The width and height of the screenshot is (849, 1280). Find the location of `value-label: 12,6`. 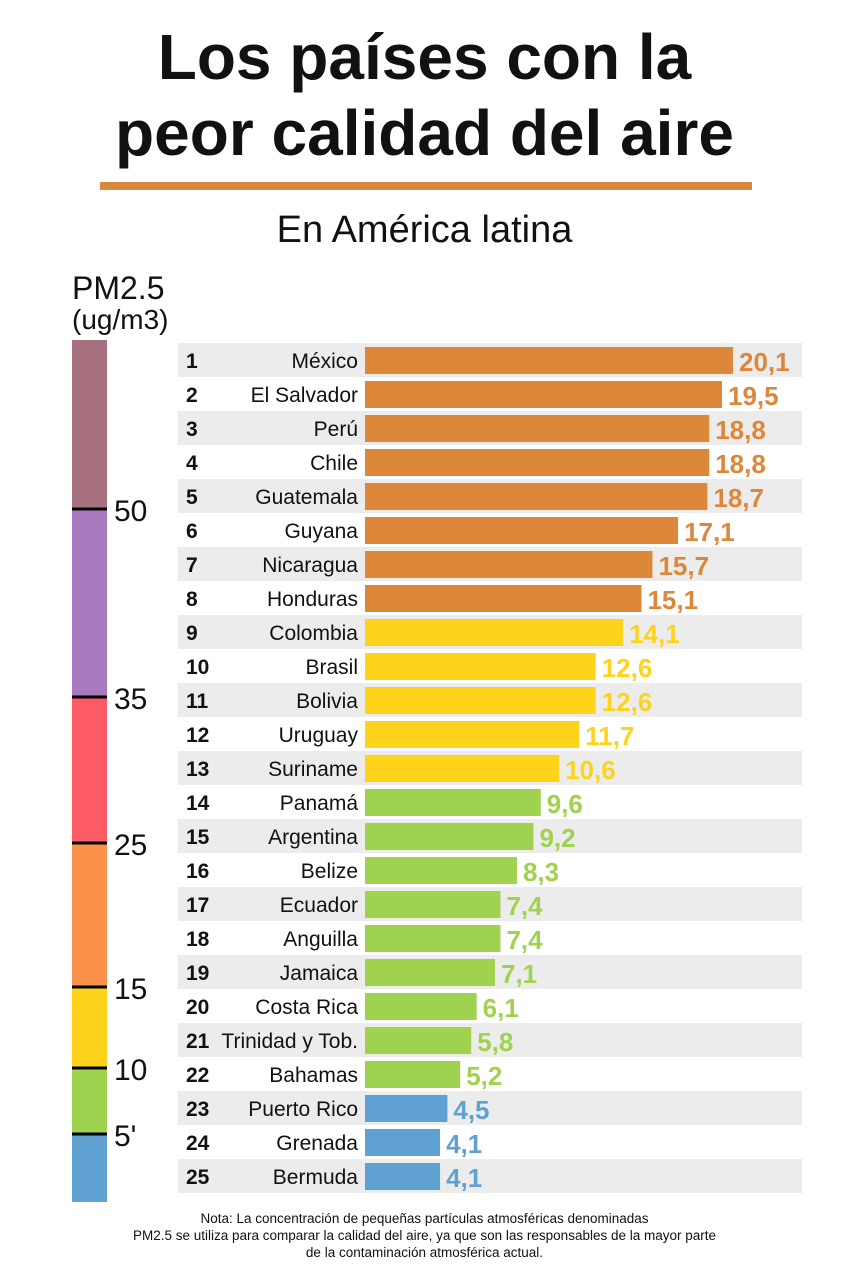

value-label: 12,6 is located at coordinates (627, 668).